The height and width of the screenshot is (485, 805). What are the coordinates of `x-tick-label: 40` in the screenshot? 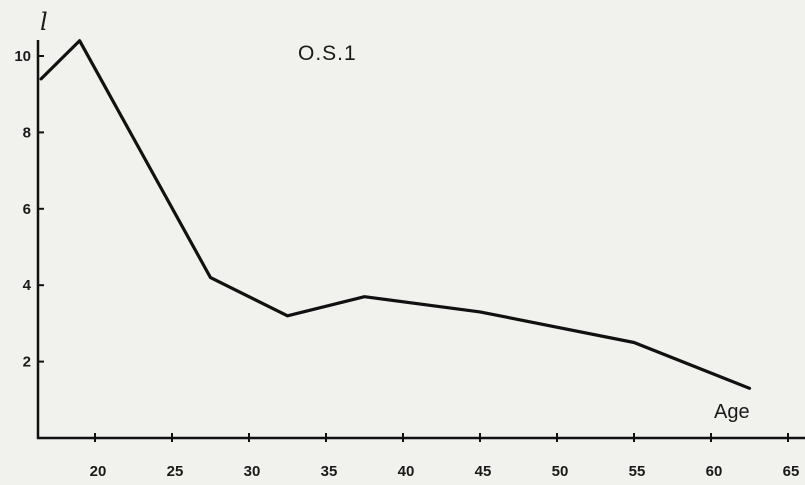 It's located at (406, 471).